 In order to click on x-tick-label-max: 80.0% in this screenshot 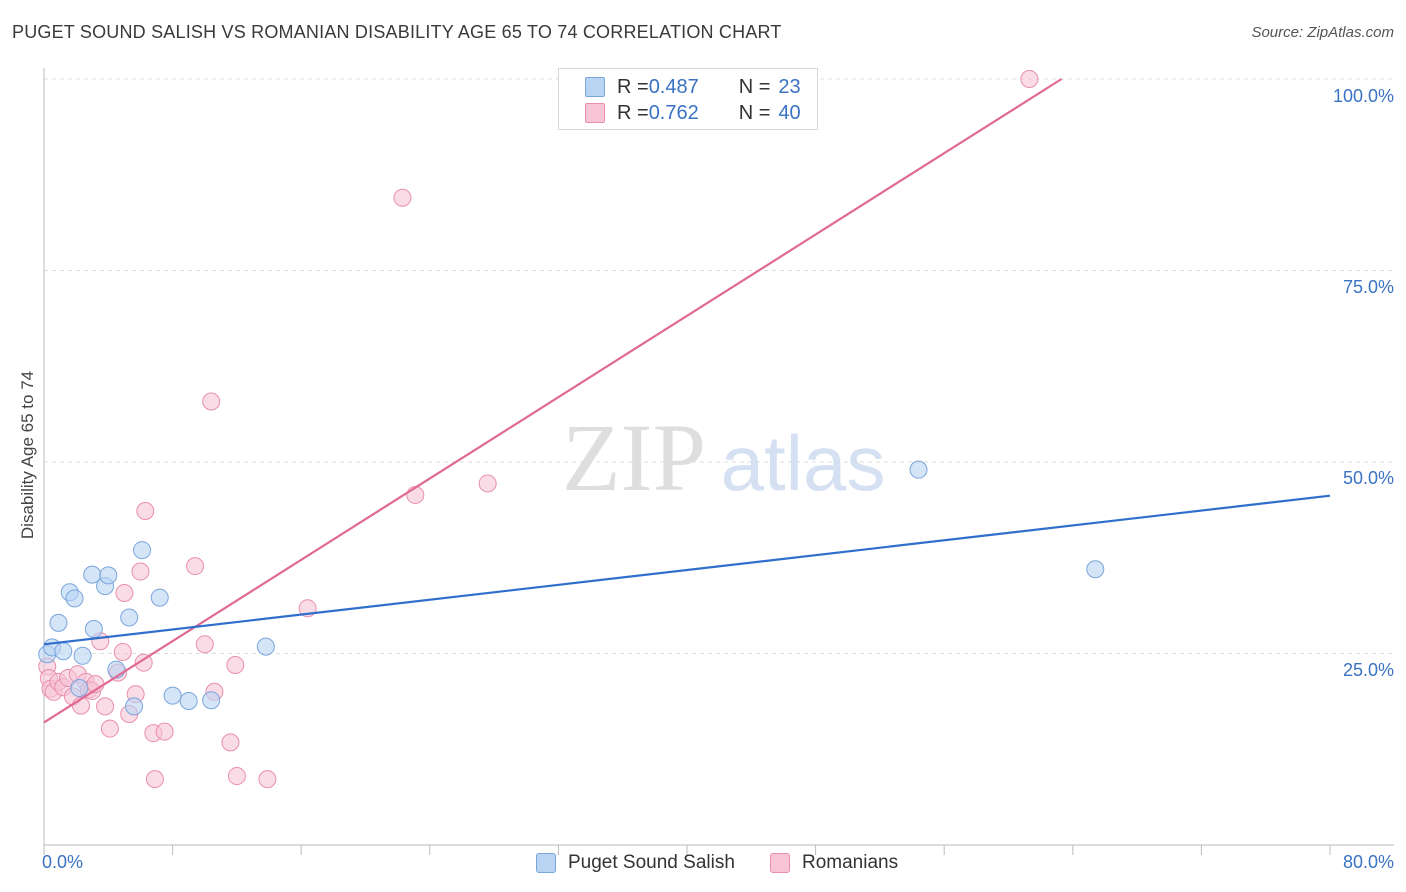, I will do `click(1368, 862)`.